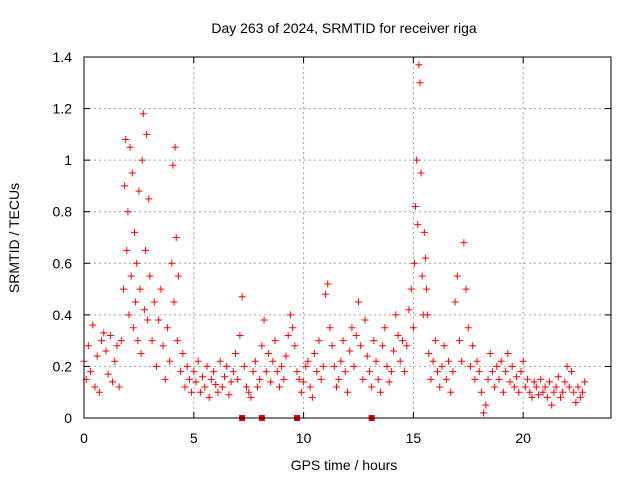 This screenshot has width=640, height=480. Describe the element at coordinates (63, 366) in the screenshot. I see `y-tick-label: 0.2` at that location.